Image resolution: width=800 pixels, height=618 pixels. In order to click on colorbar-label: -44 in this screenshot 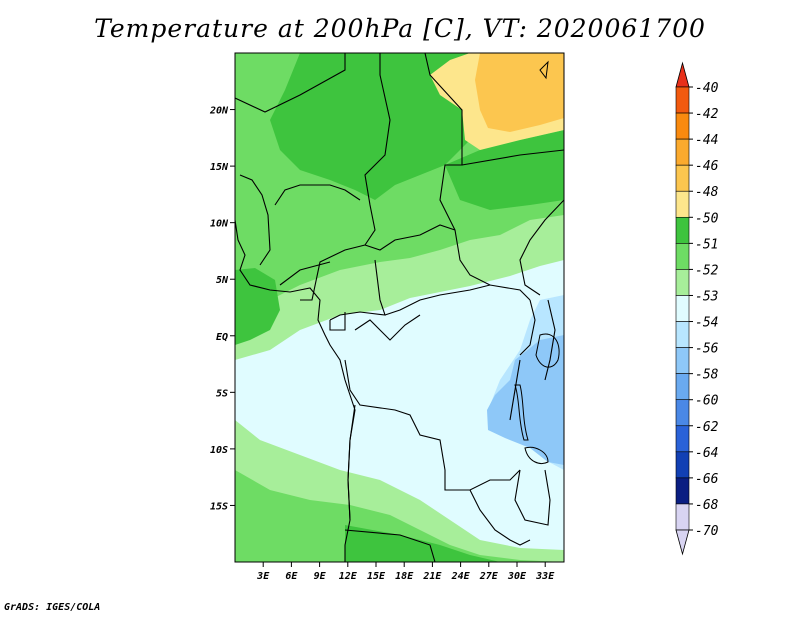, I will do `click(706, 140)`.